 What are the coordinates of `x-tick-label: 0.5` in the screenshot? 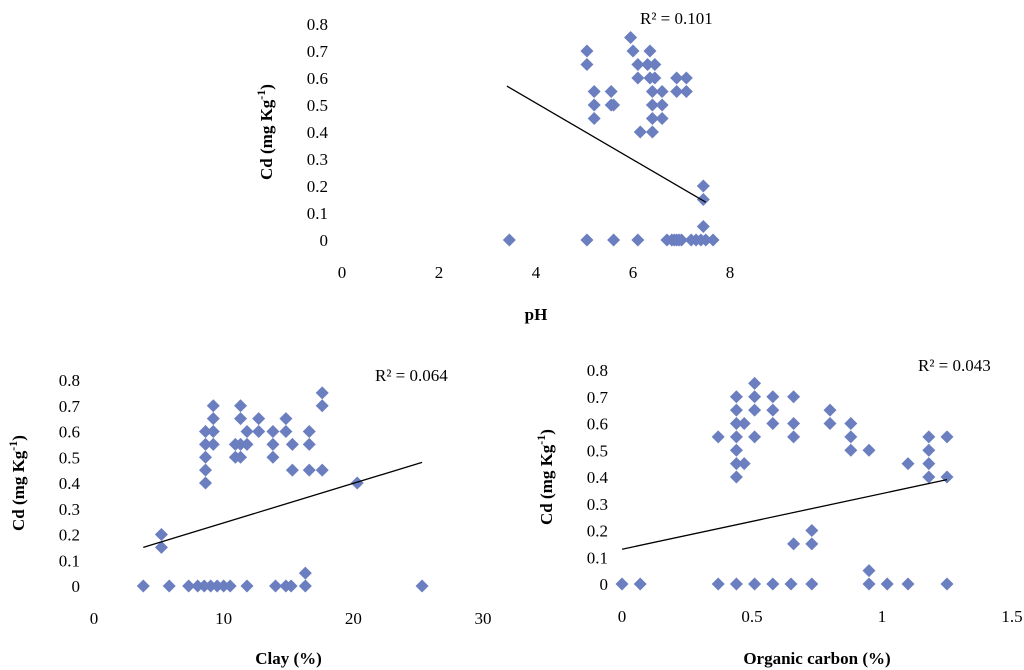 It's located at (751, 616).